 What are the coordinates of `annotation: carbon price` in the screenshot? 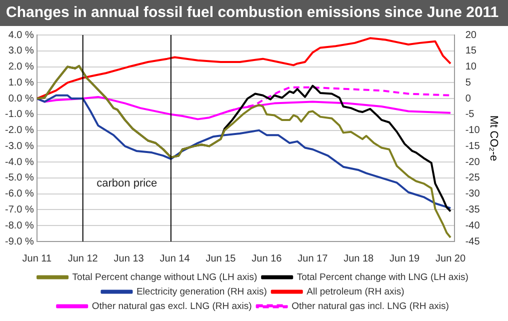 It's located at (127, 184).